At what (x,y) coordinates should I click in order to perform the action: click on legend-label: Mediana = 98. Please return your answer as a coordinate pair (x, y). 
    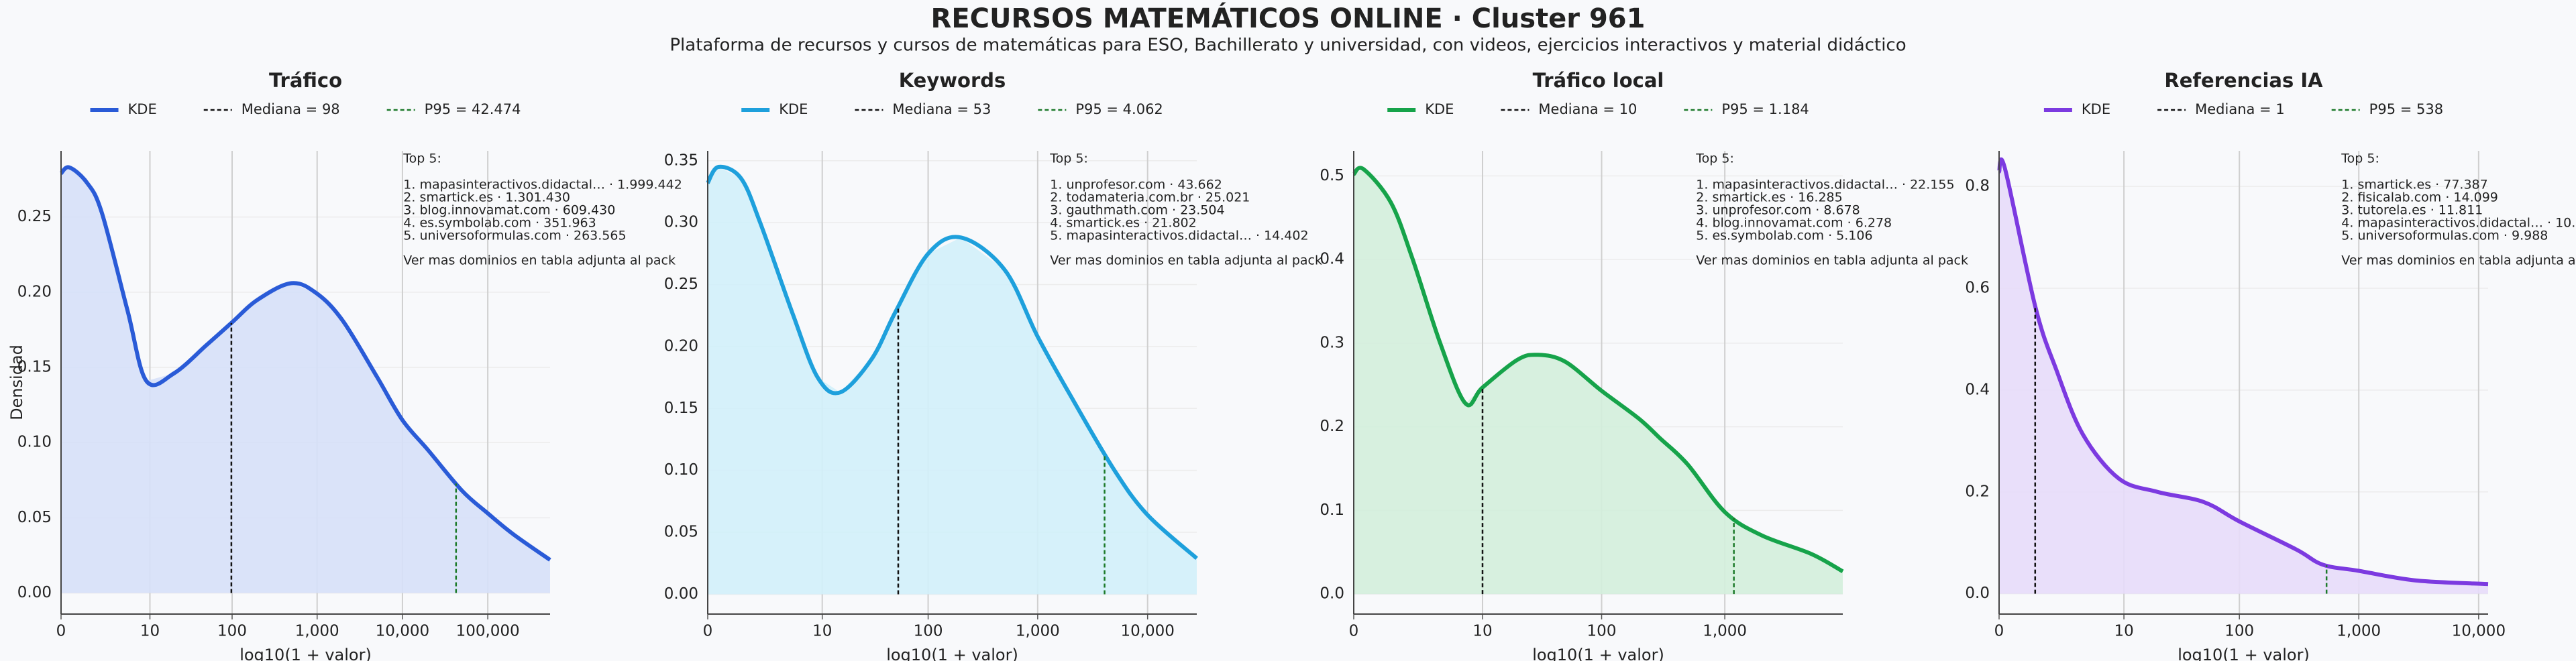
    Looking at the image, I should click on (290, 109).